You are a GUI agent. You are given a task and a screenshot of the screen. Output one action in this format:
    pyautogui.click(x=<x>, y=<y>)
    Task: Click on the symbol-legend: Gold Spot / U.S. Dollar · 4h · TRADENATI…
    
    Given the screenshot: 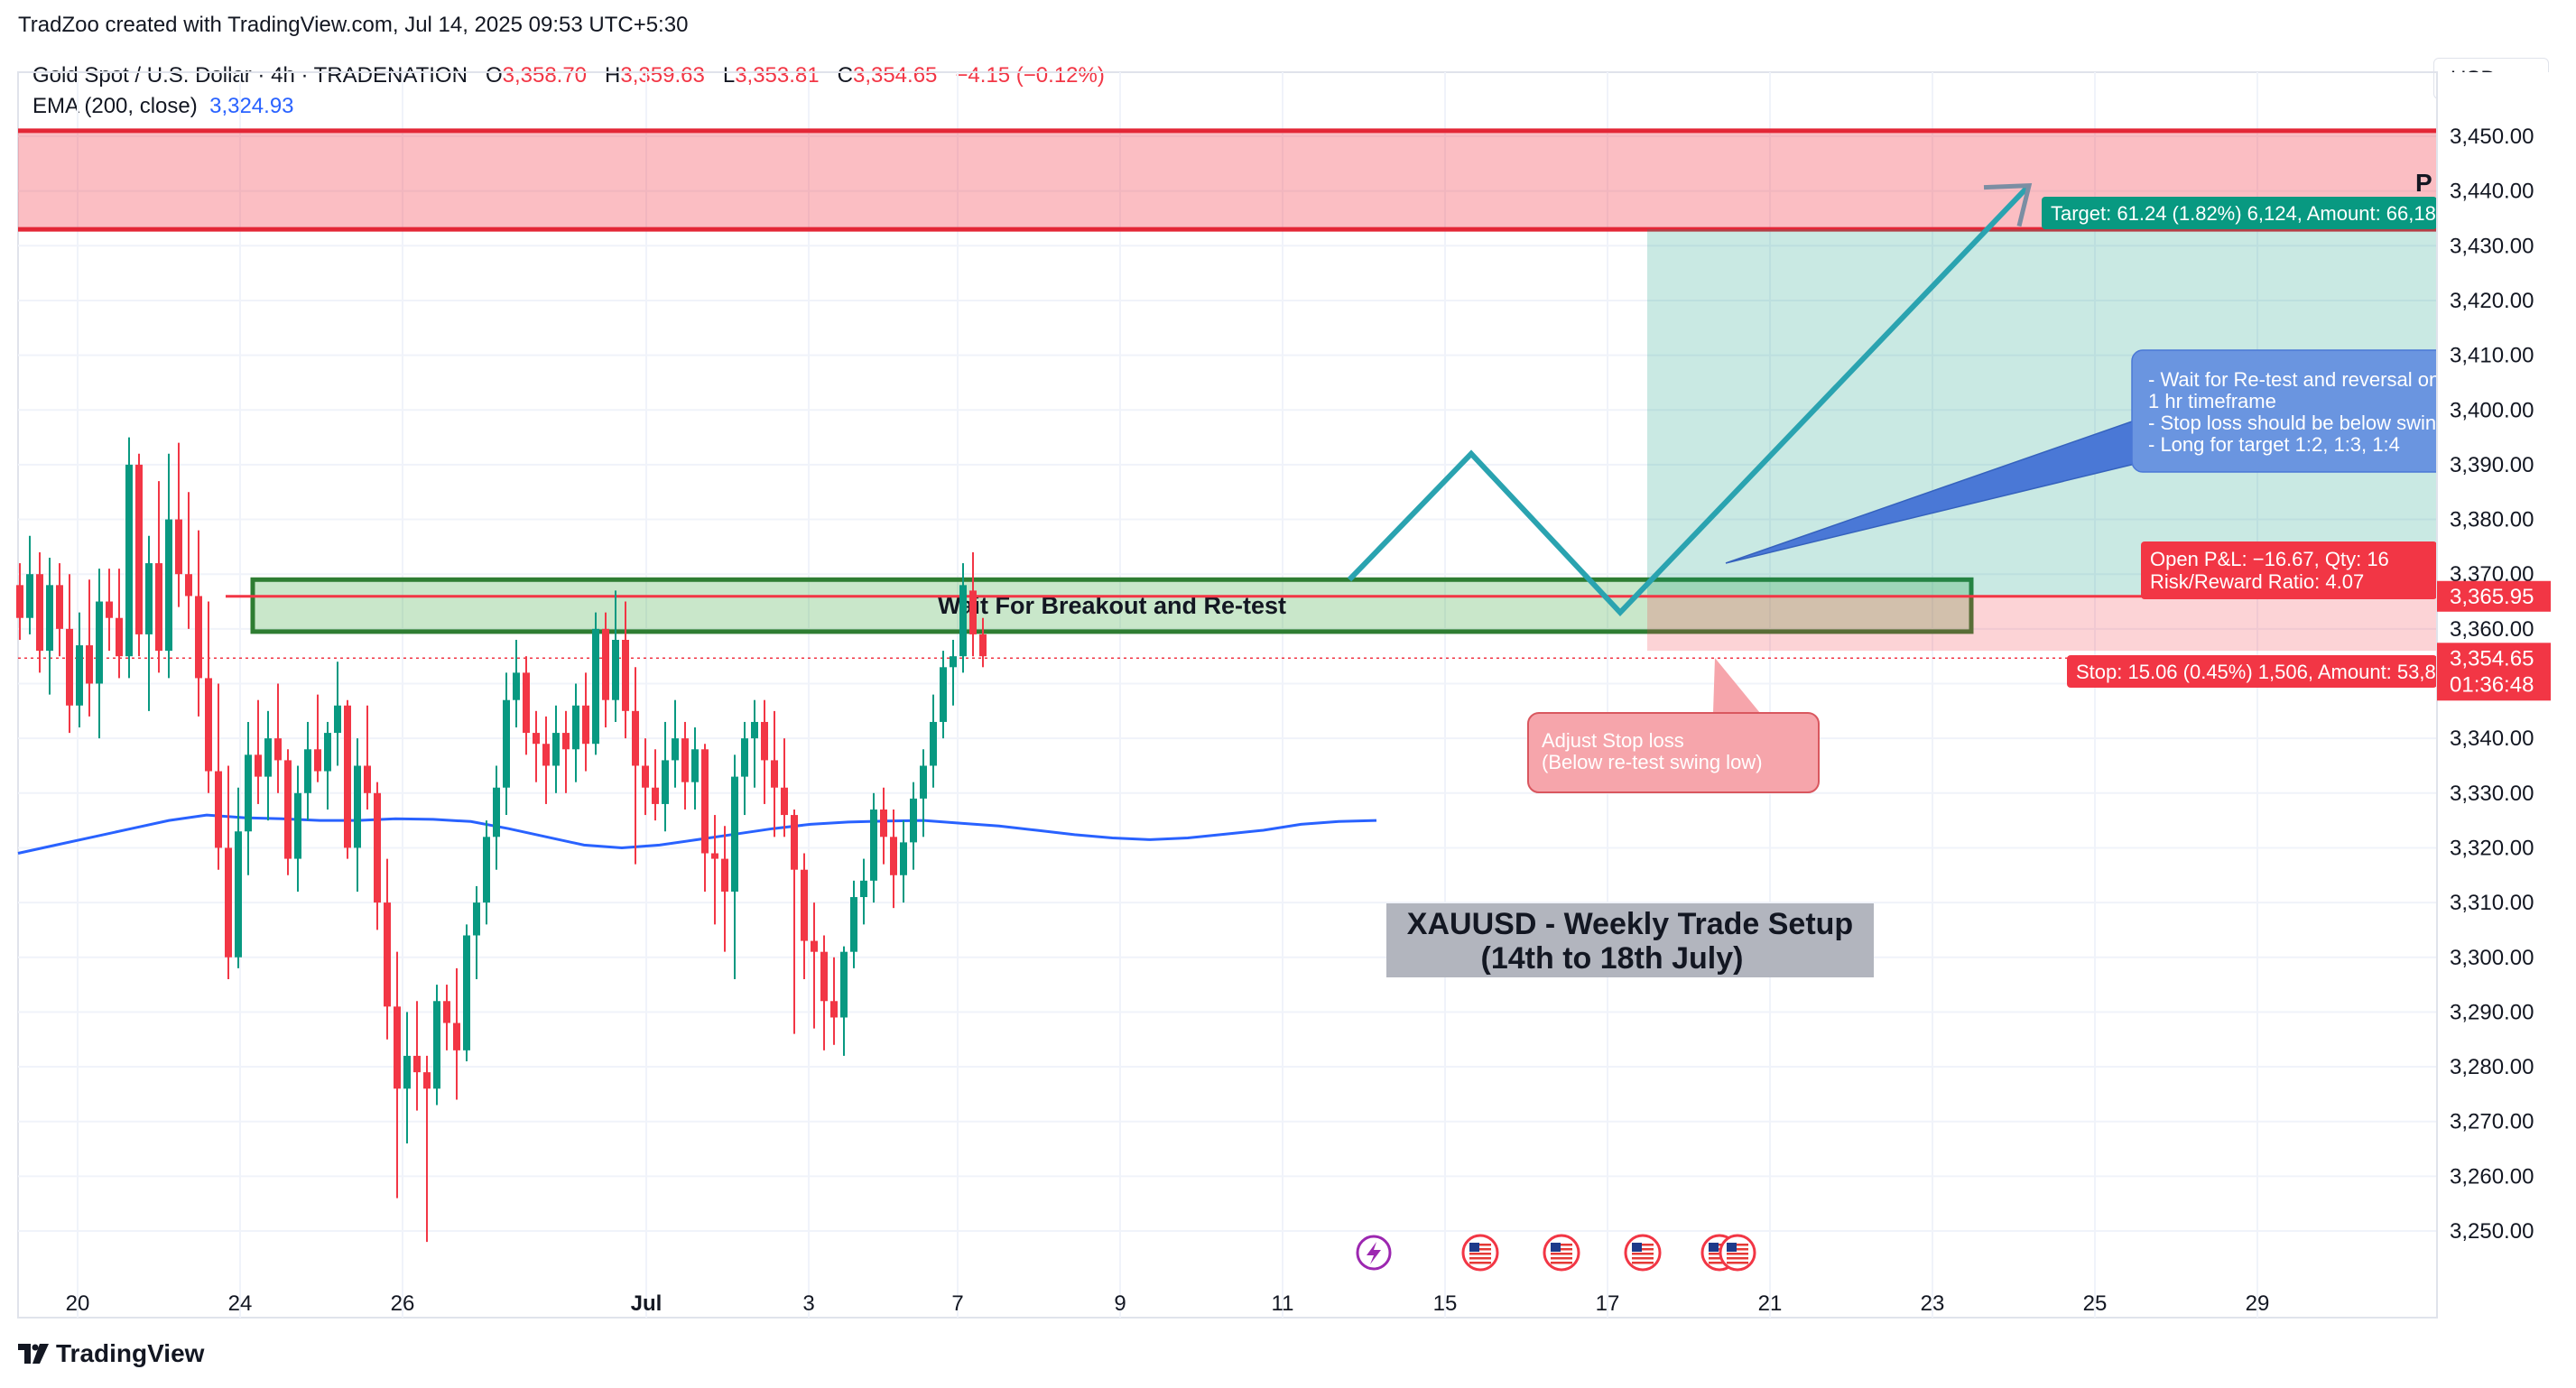 What is the action you would take?
    pyautogui.click(x=568, y=75)
    